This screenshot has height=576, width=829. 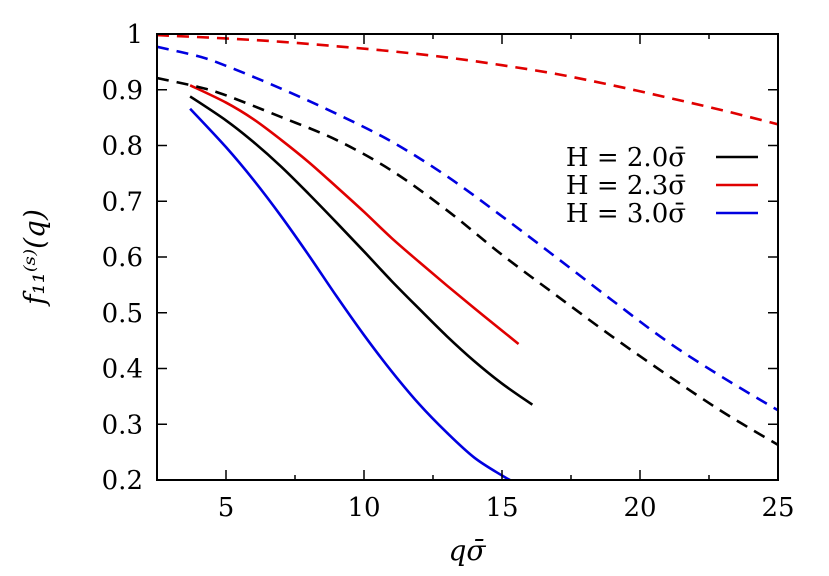 What do you see at coordinates (122, 202) in the screenshot?
I see `y-tick-label: 0.7` at bounding box center [122, 202].